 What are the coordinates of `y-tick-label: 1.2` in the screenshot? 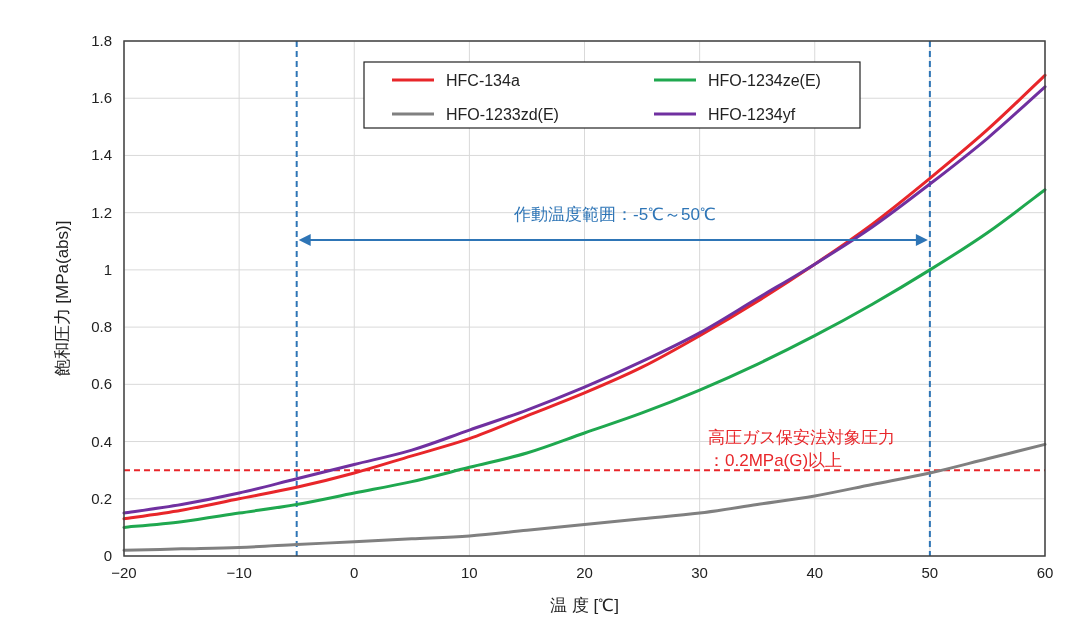 It's located at (101, 212).